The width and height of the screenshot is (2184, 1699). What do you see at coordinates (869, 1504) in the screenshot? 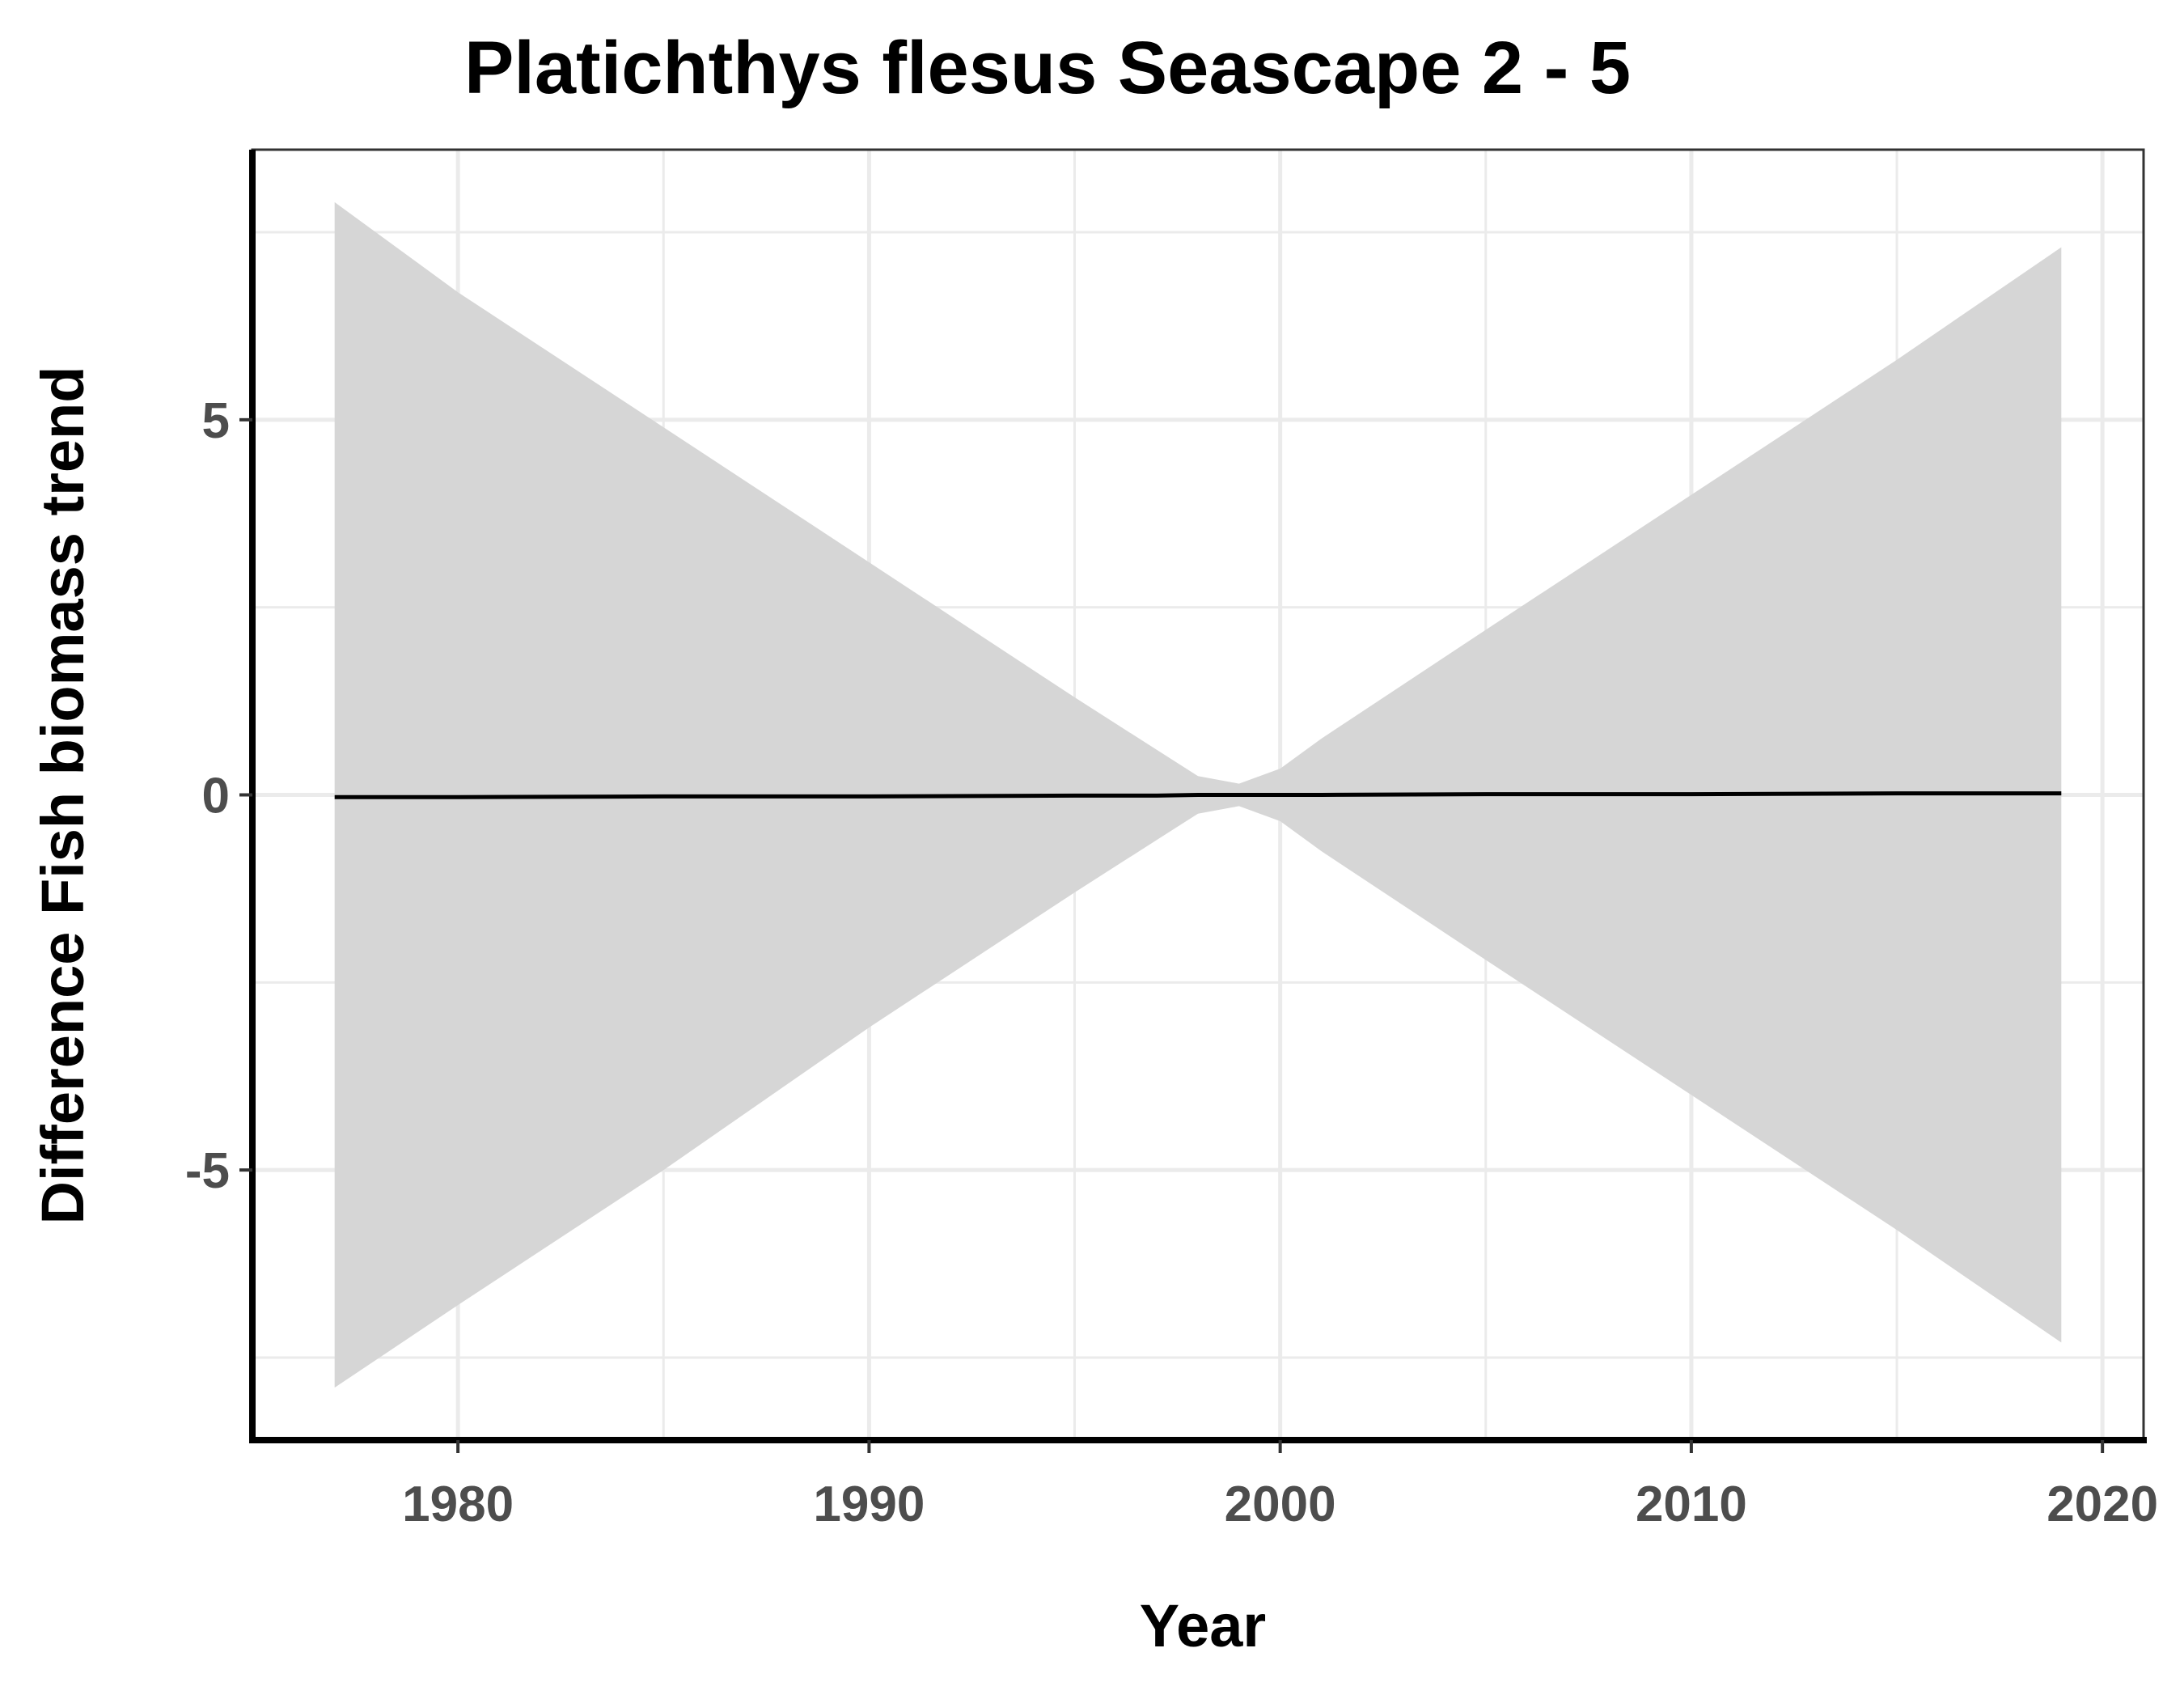
I see `x-tick-label: 1990` at bounding box center [869, 1504].